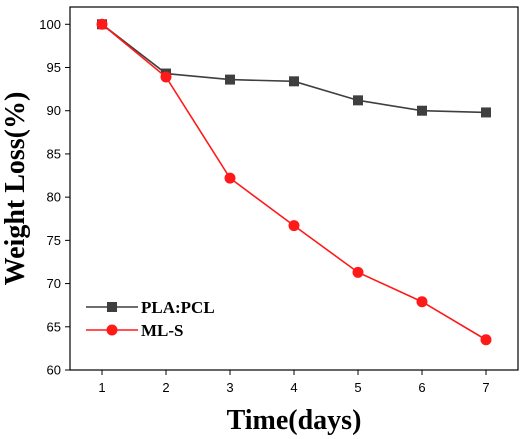  I want to click on x-tick-label: 5, so click(357, 387).